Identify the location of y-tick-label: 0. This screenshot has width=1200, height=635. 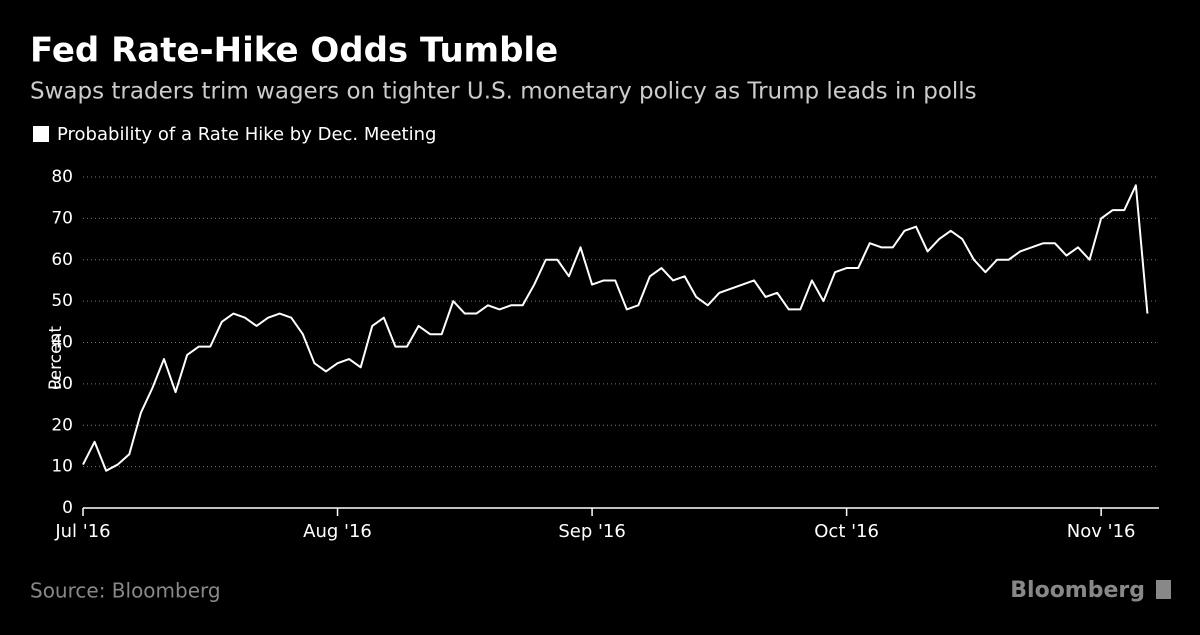
(67, 508).